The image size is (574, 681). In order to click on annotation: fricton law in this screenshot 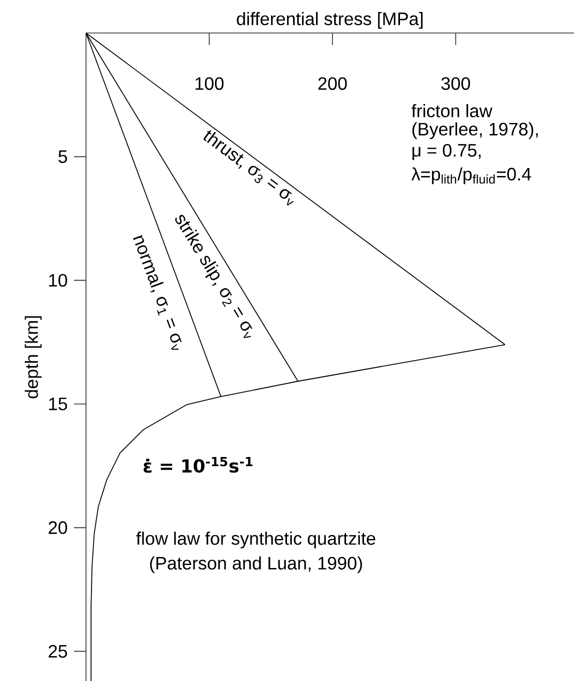, I will do `click(452, 111)`.